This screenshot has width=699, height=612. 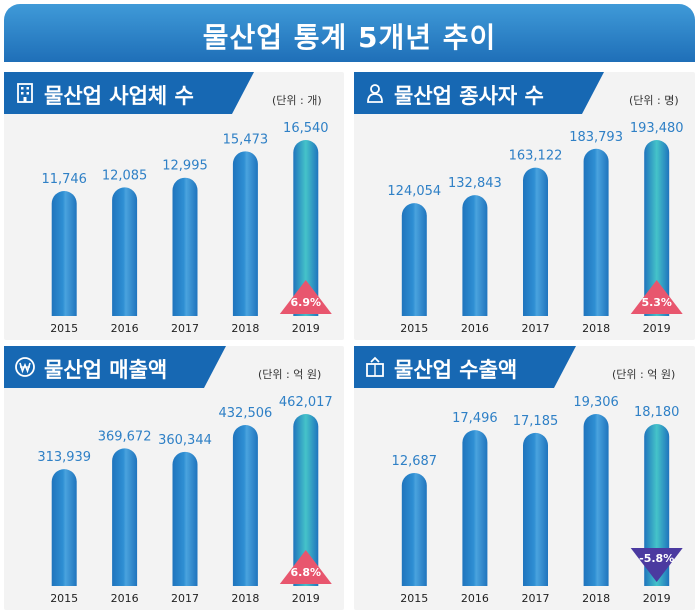 I want to click on panel-title: 물산업 종사자 수, so click(x=469, y=96).